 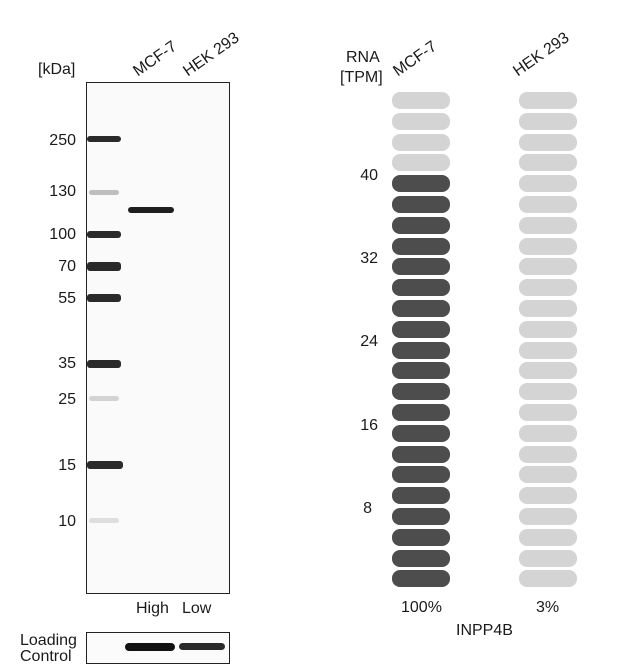 What do you see at coordinates (541, 54) in the screenshot?
I see `rna-column-label-hek293: HEK 293` at bounding box center [541, 54].